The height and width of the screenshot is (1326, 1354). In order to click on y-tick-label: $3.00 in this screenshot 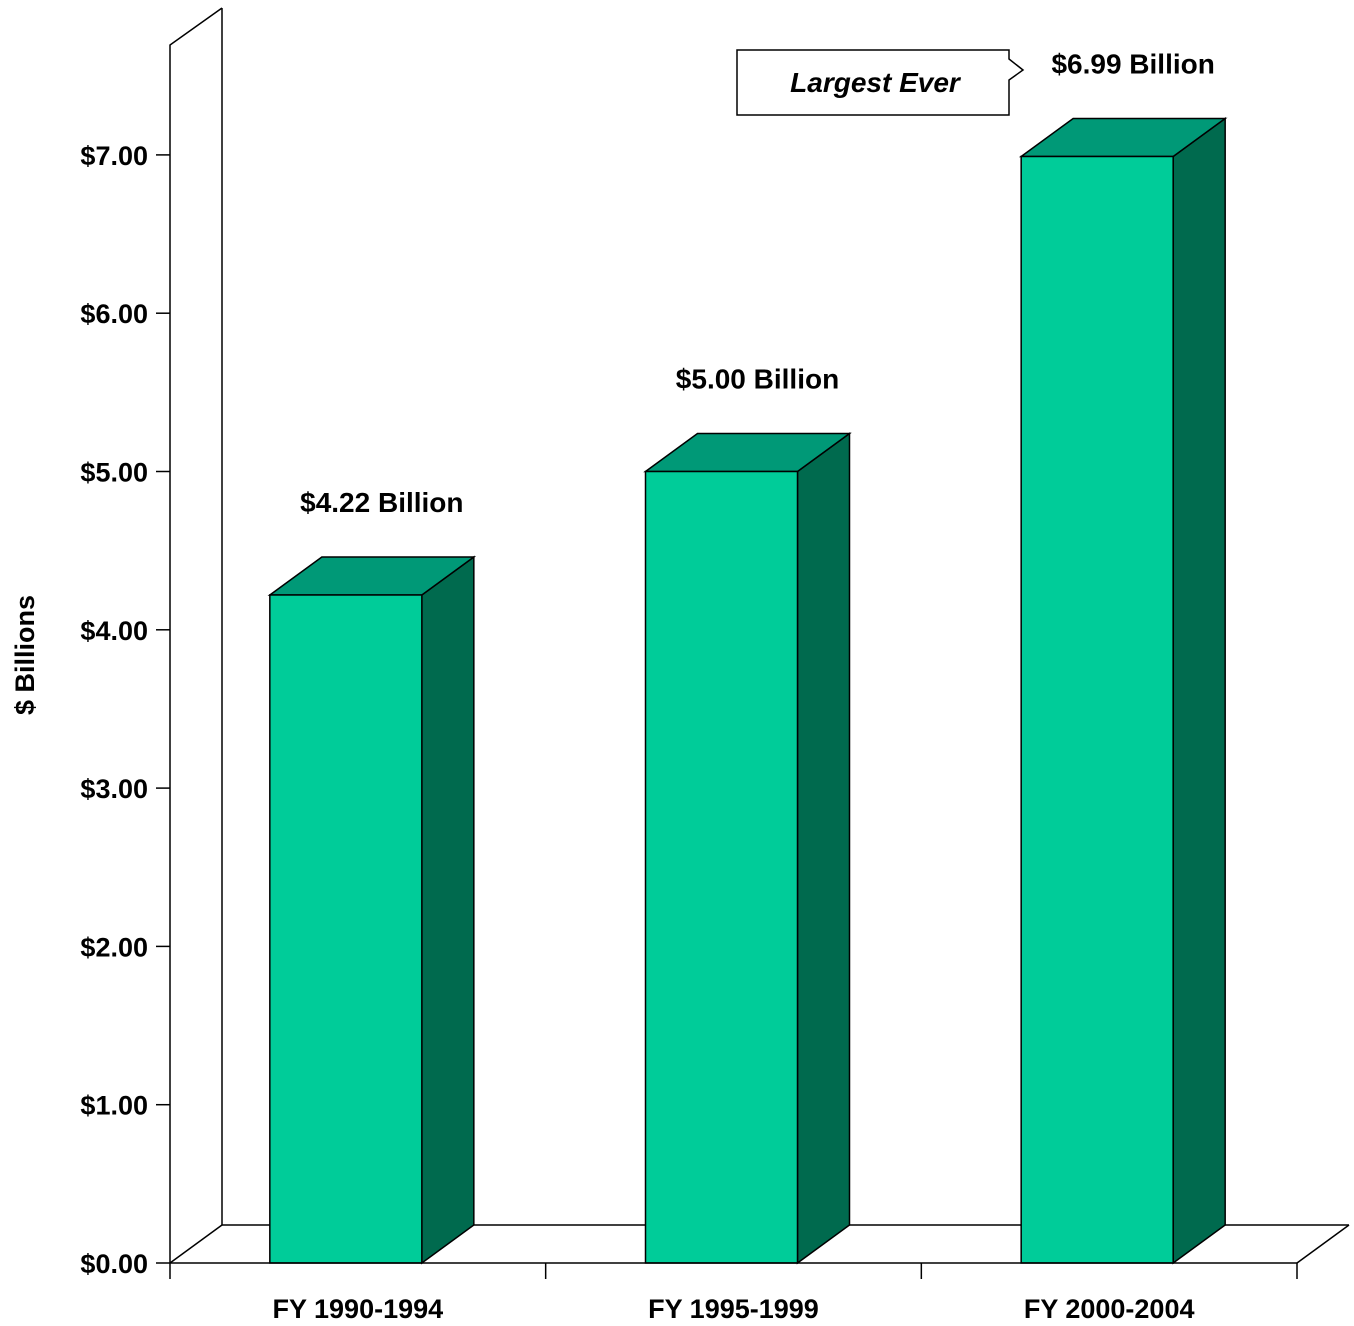, I will do `click(114, 789)`.